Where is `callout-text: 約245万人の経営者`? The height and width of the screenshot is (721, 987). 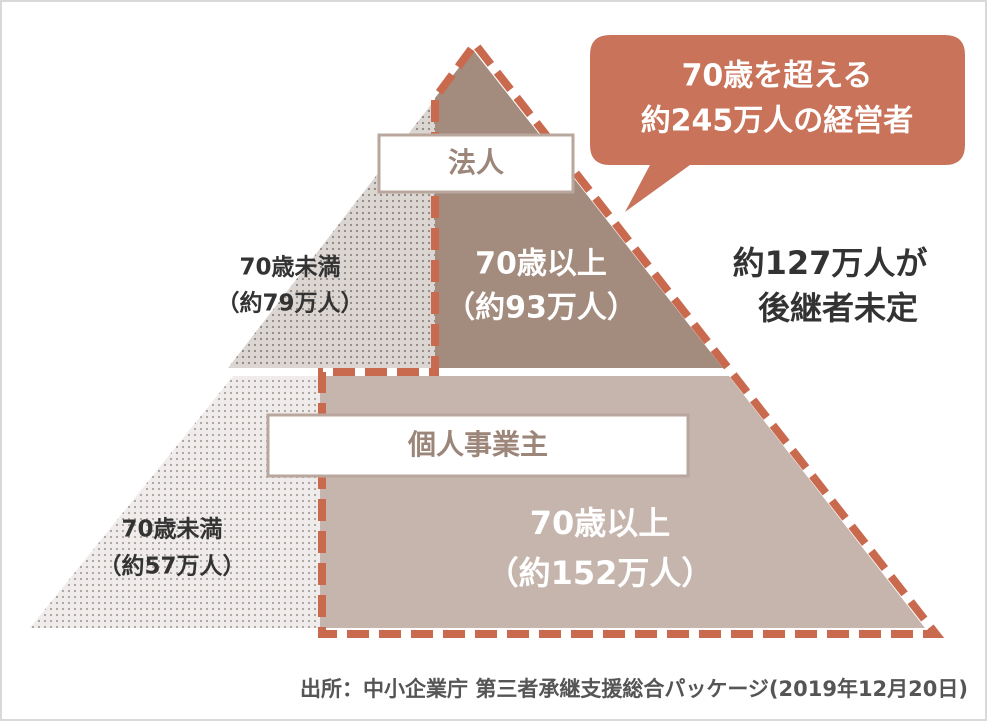
callout-text: 約245万人の経営者 is located at coordinates (777, 121).